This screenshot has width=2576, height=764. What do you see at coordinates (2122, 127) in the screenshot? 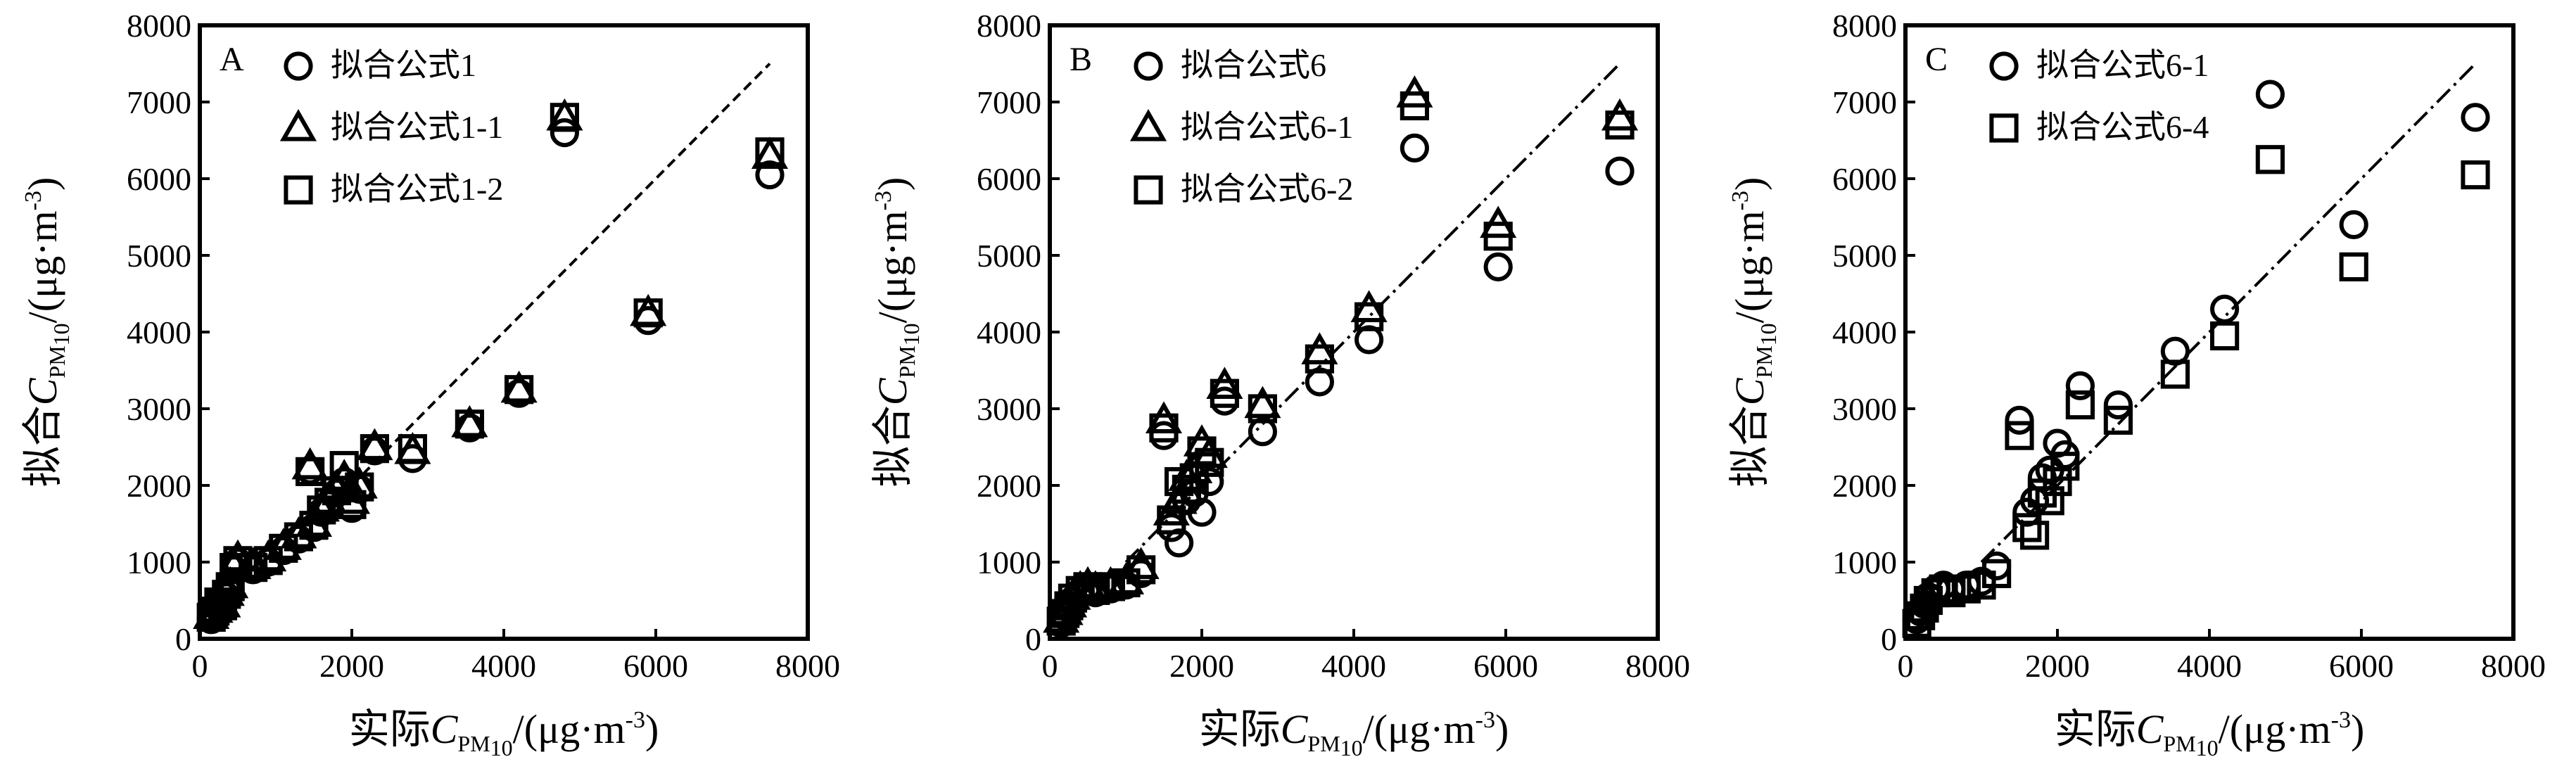
I see `legend-label: 拟合公式6-4` at bounding box center [2122, 127].